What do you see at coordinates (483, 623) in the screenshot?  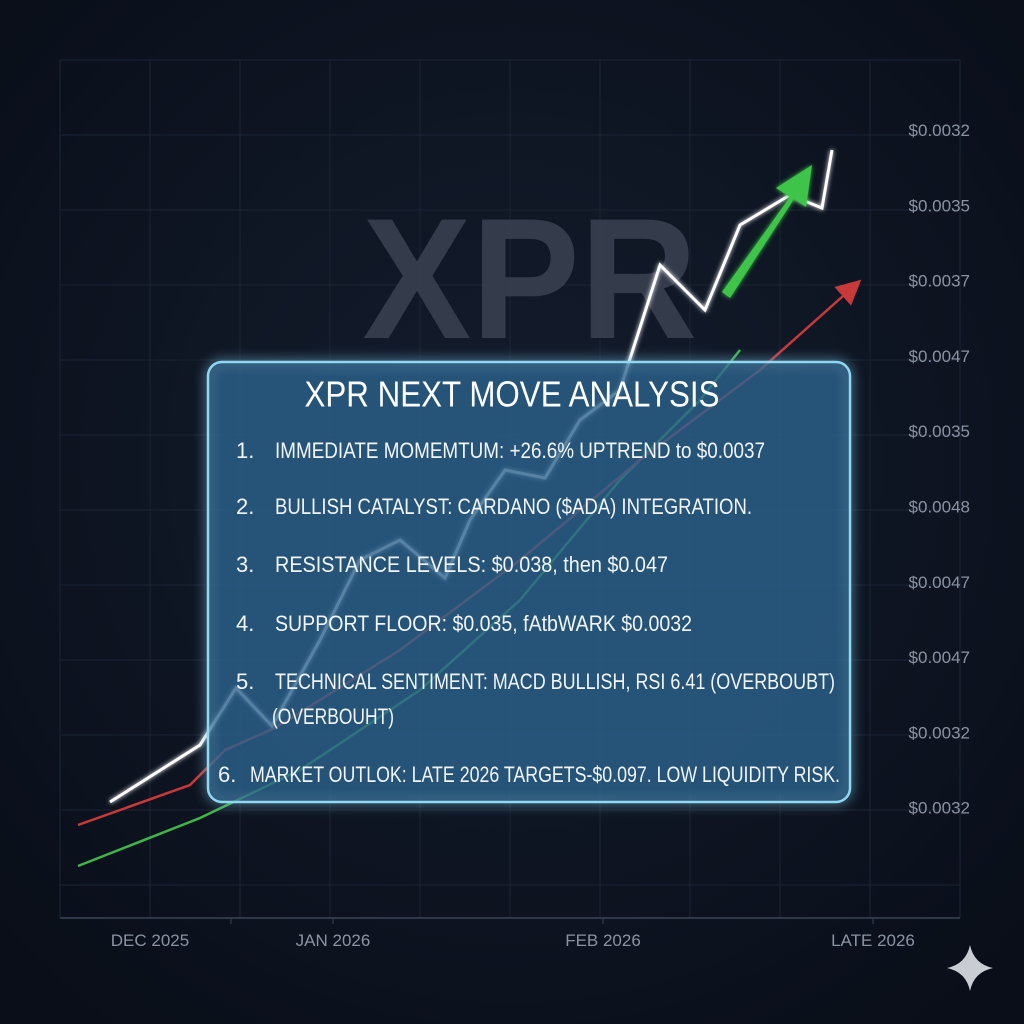 I see `item-text: SUPPORT FLOOR: $0.035, fAtbWARK $0.0032` at bounding box center [483, 623].